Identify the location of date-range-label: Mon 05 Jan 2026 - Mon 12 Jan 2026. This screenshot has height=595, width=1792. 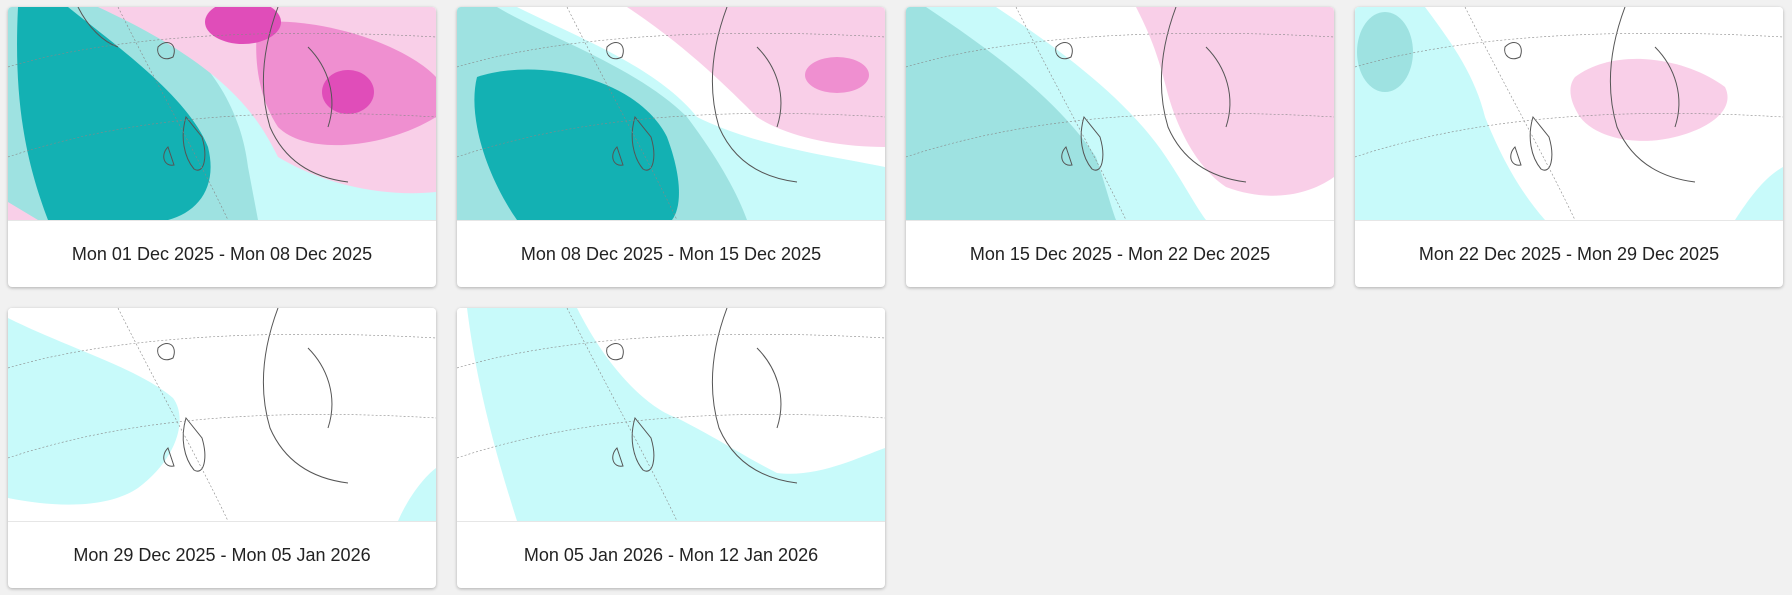
(671, 554).